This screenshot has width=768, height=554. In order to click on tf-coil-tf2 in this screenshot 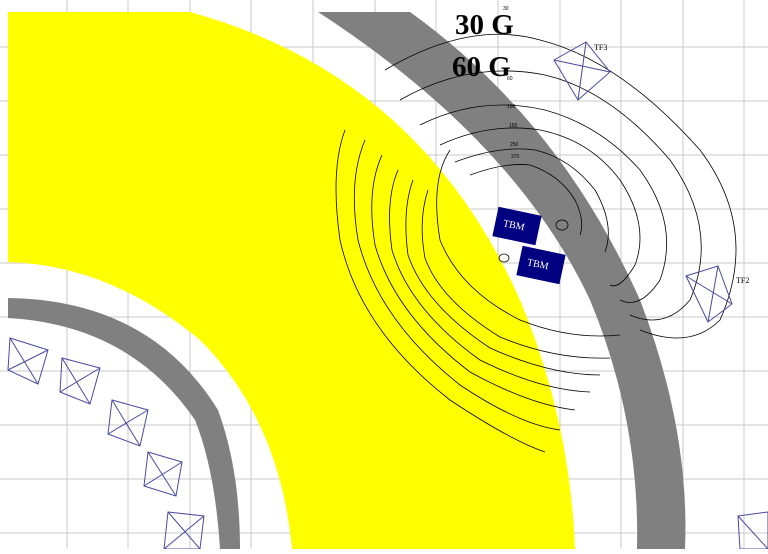, I will do `click(709, 294)`.